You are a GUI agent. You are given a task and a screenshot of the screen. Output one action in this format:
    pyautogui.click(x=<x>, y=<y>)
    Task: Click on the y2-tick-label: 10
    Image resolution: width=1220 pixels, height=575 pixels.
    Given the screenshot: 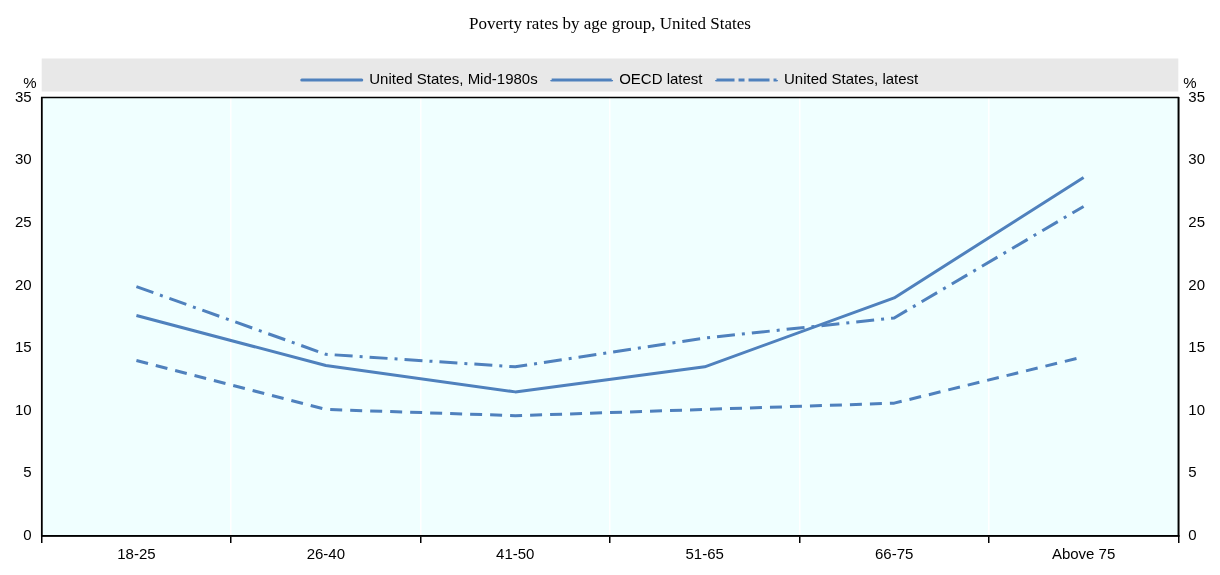 What is the action you would take?
    pyautogui.click(x=1196, y=409)
    